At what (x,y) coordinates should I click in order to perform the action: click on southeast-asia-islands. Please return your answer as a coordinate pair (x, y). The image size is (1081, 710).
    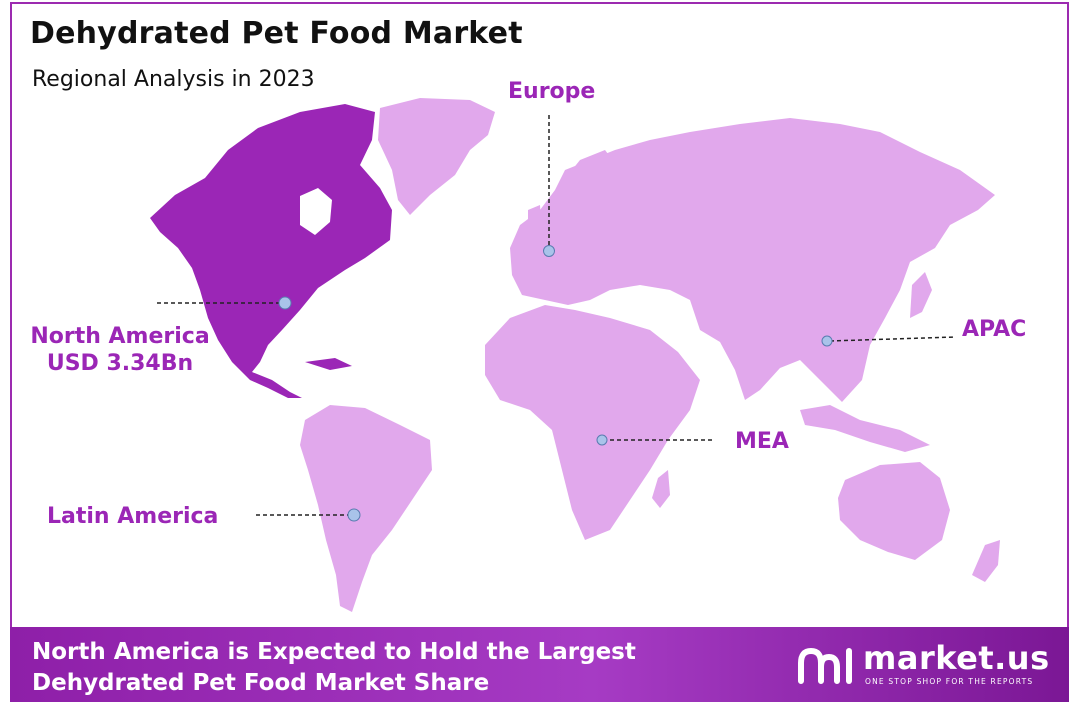
    Looking at the image, I should click on (865, 428).